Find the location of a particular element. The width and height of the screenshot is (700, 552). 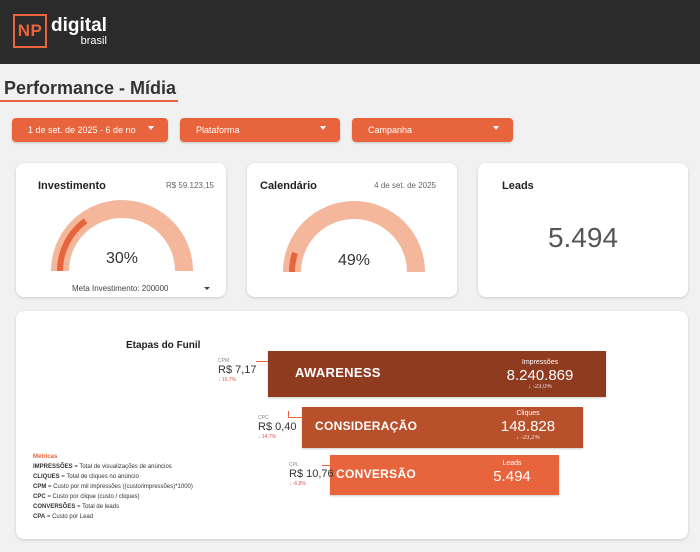

investimento-gauge-fill is located at coordinates (72, 245).